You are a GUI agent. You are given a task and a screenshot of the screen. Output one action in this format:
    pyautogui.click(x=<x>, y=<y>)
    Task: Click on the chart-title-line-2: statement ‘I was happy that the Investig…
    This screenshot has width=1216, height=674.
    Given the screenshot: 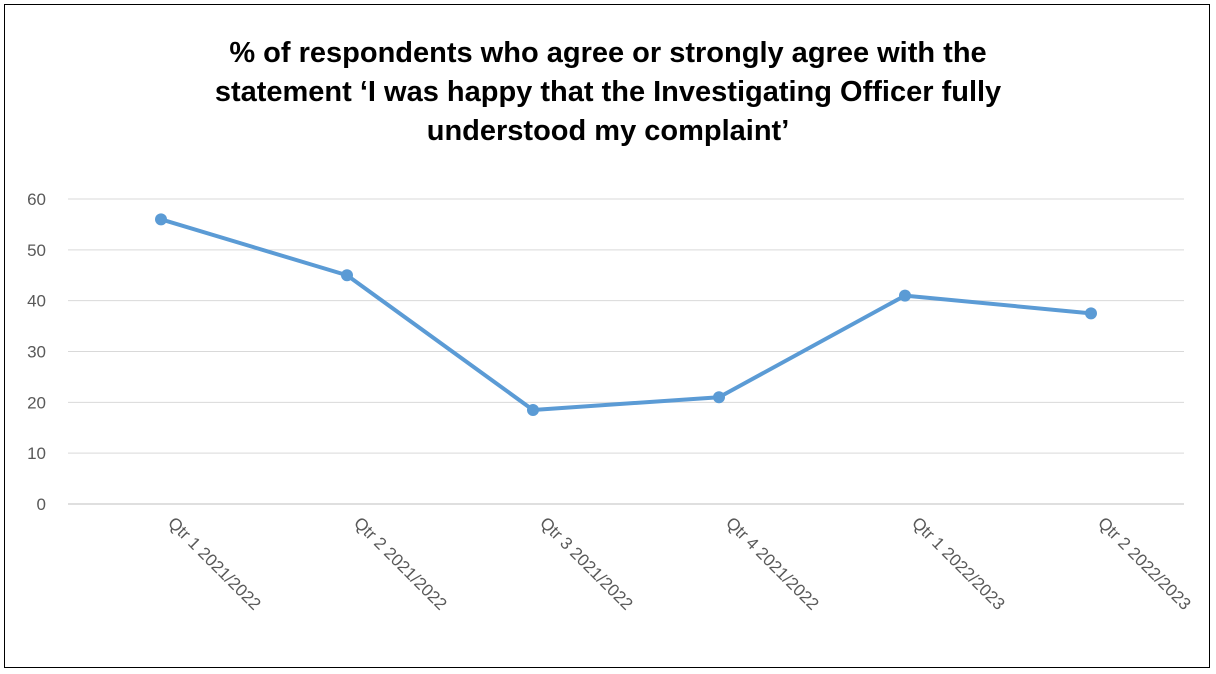 What is the action you would take?
    pyautogui.click(x=608, y=92)
    